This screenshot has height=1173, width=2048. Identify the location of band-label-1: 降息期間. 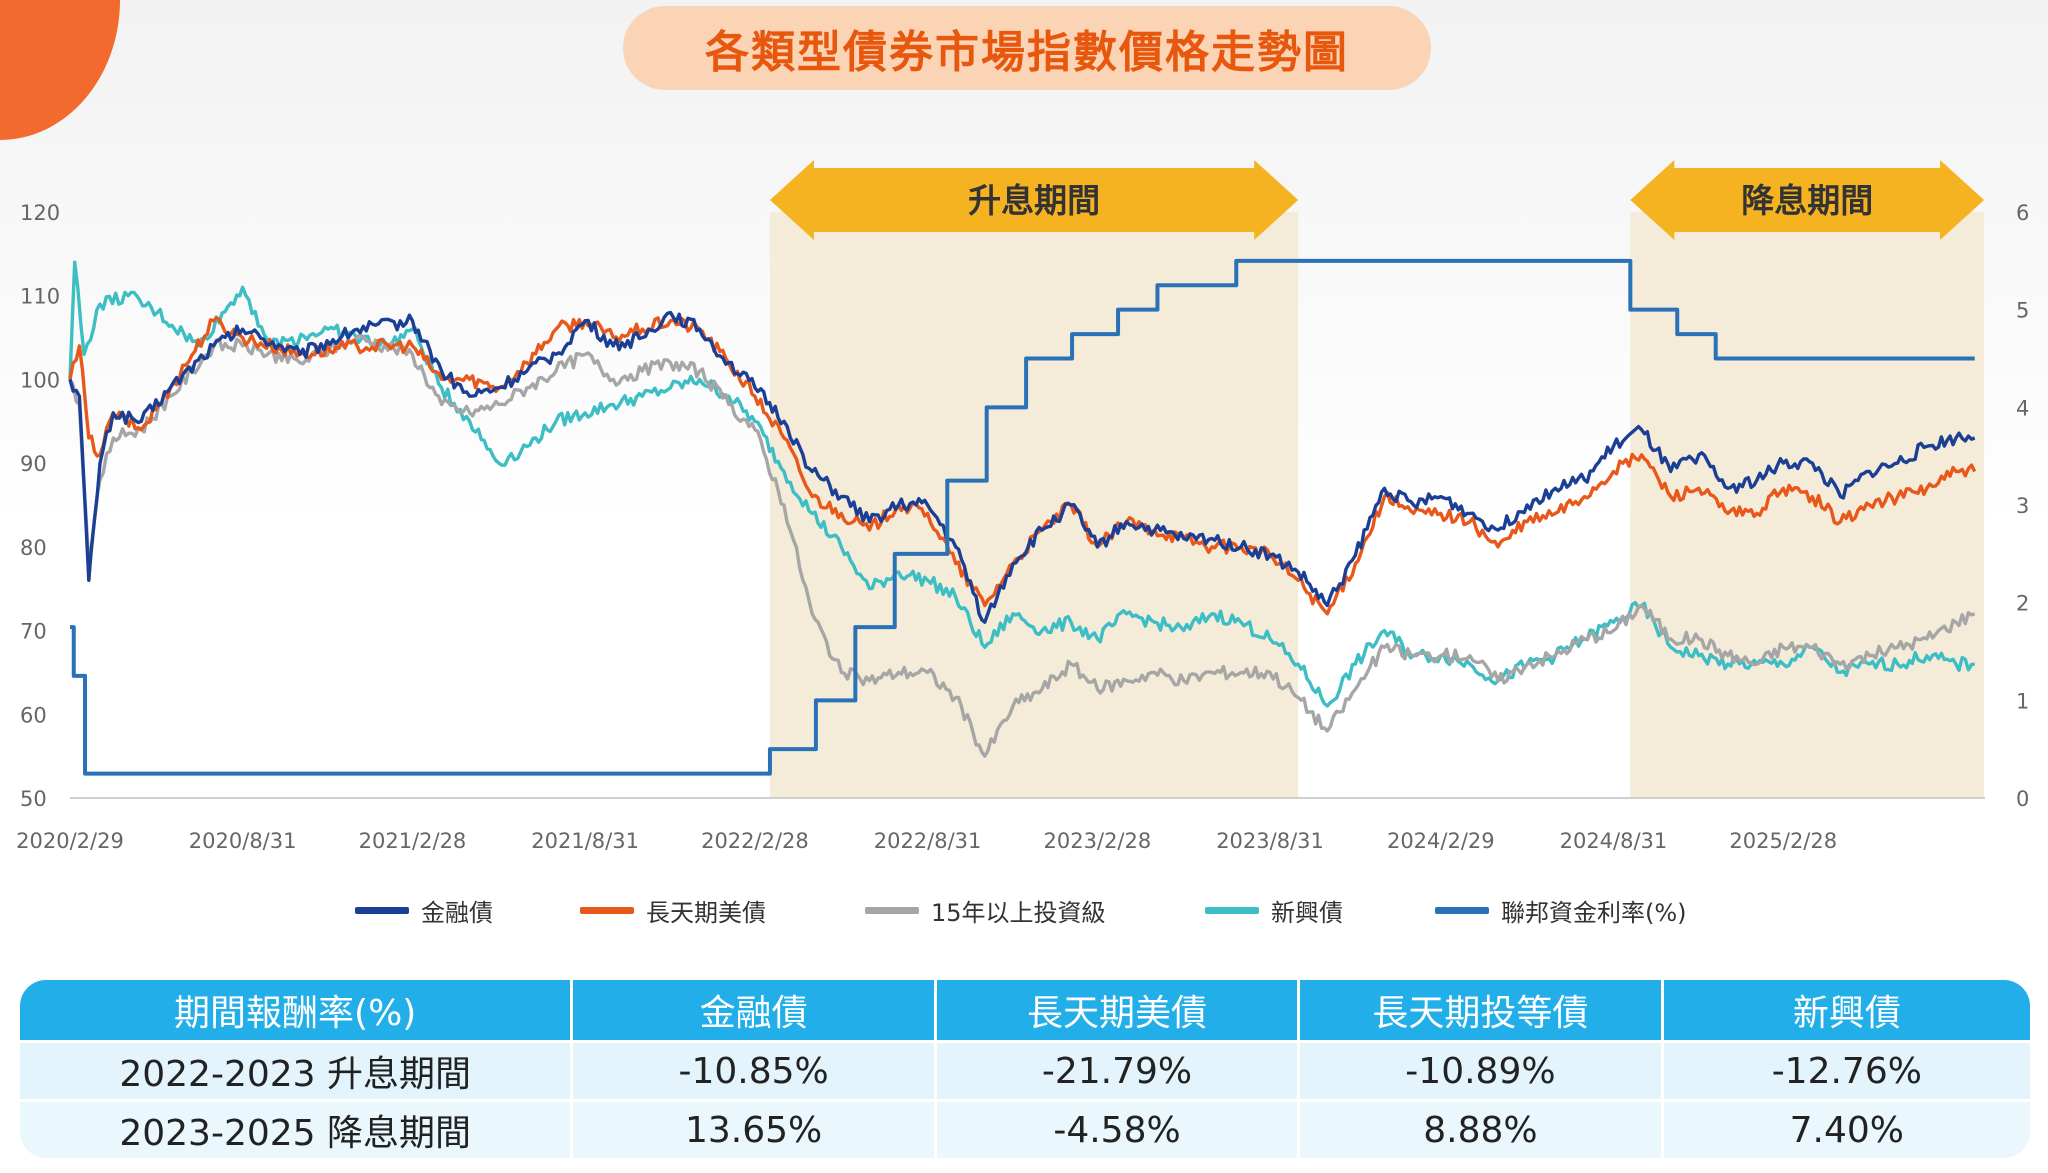
(1807, 200).